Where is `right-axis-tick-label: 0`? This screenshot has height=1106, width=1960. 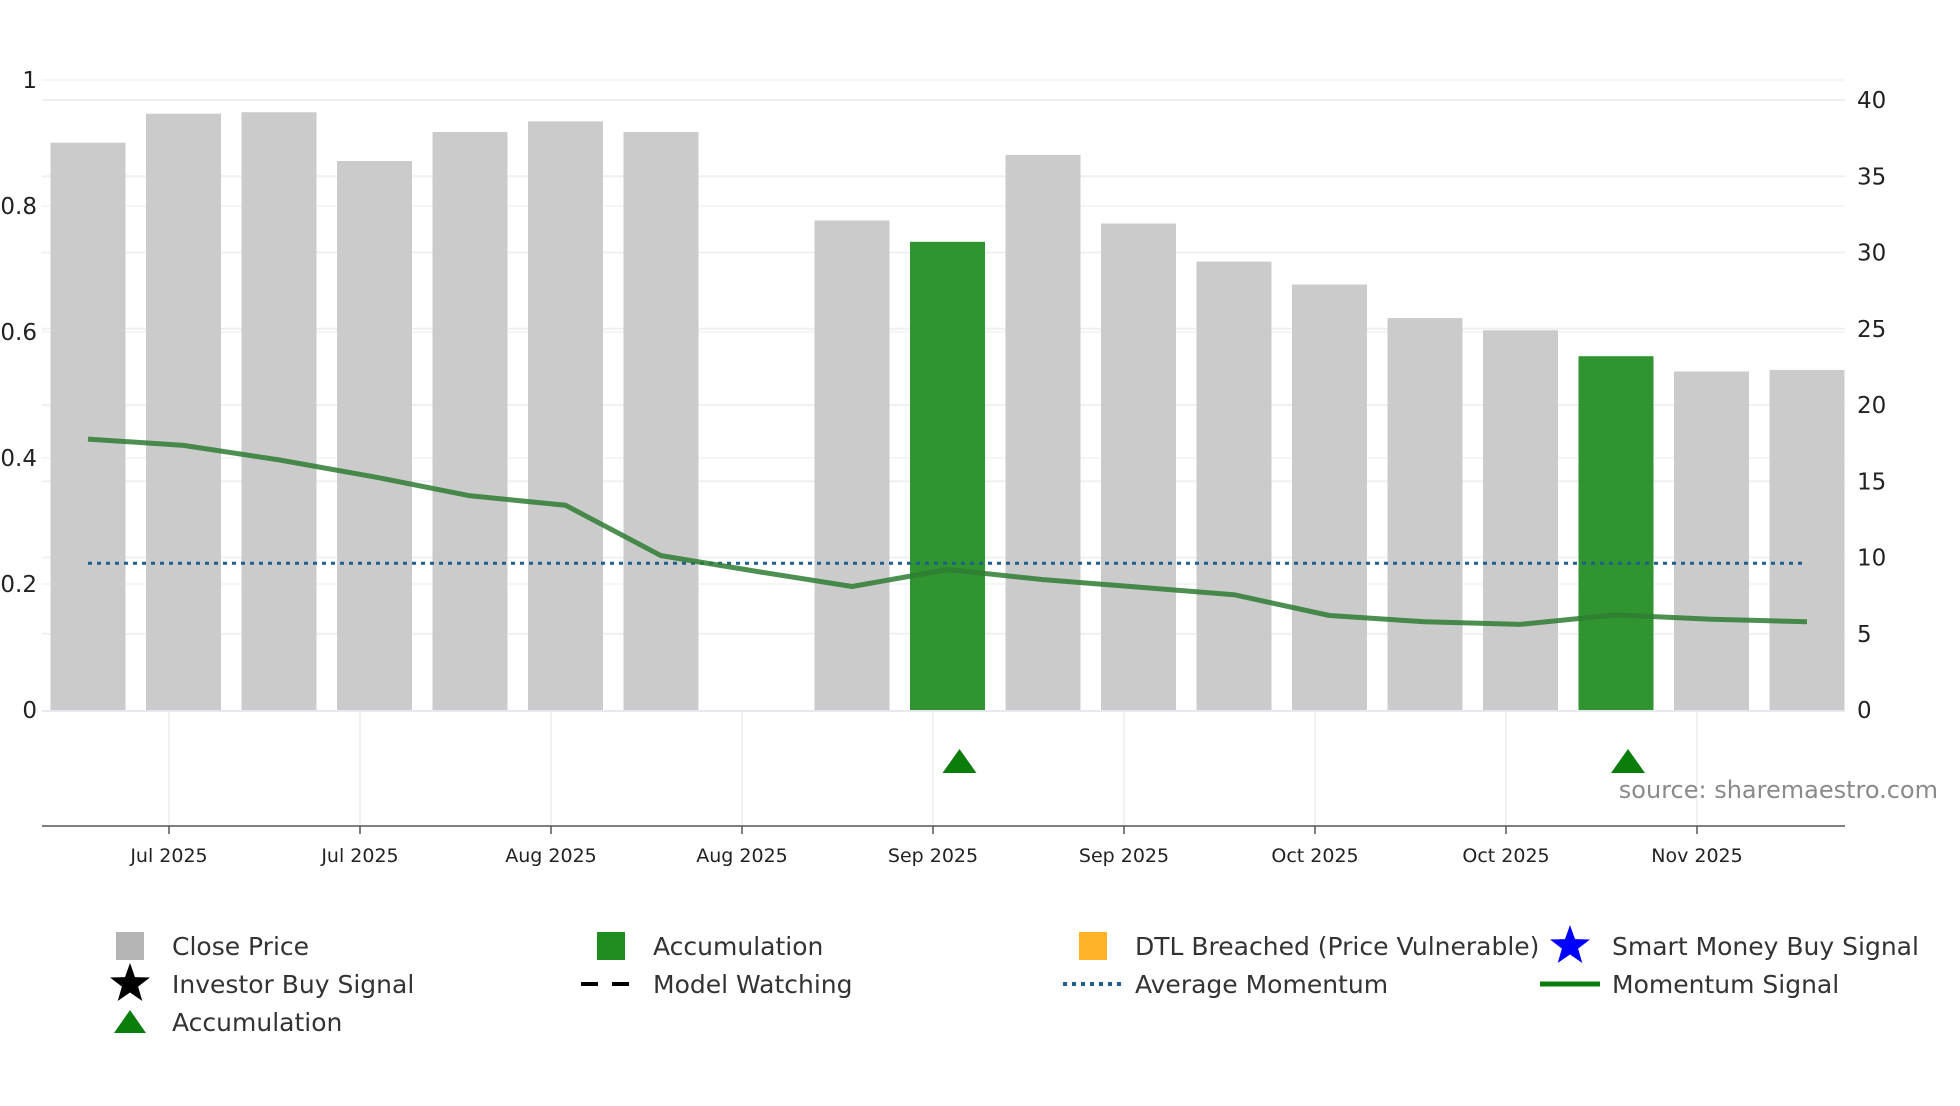 right-axis-tick-label: 0 is located at coordinates (1864, 711).